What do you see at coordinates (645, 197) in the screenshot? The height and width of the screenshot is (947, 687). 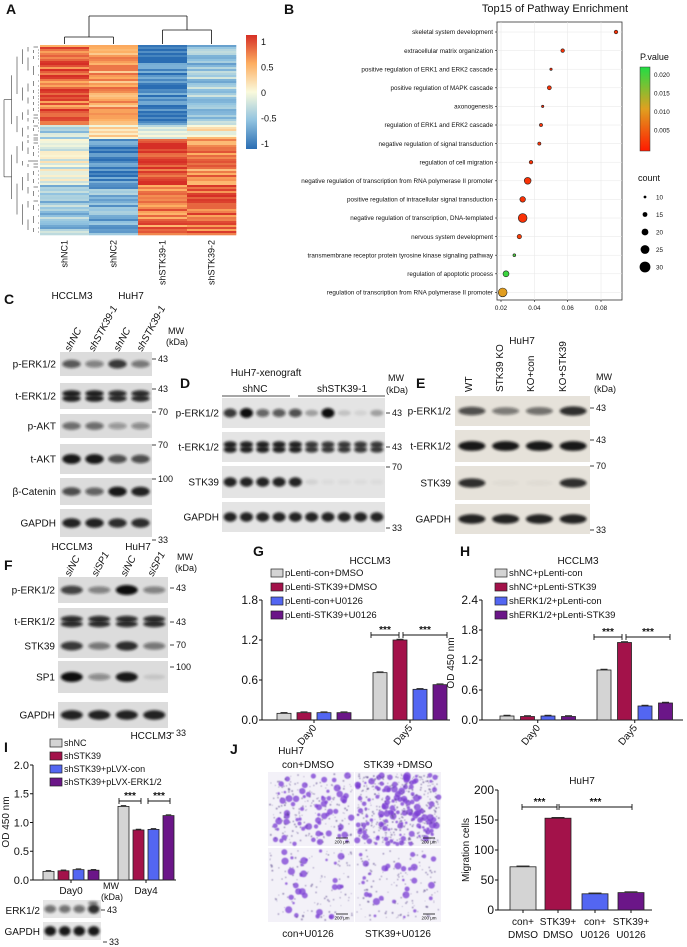 I see `size-legend-dot` at bounding box center [645, 197].